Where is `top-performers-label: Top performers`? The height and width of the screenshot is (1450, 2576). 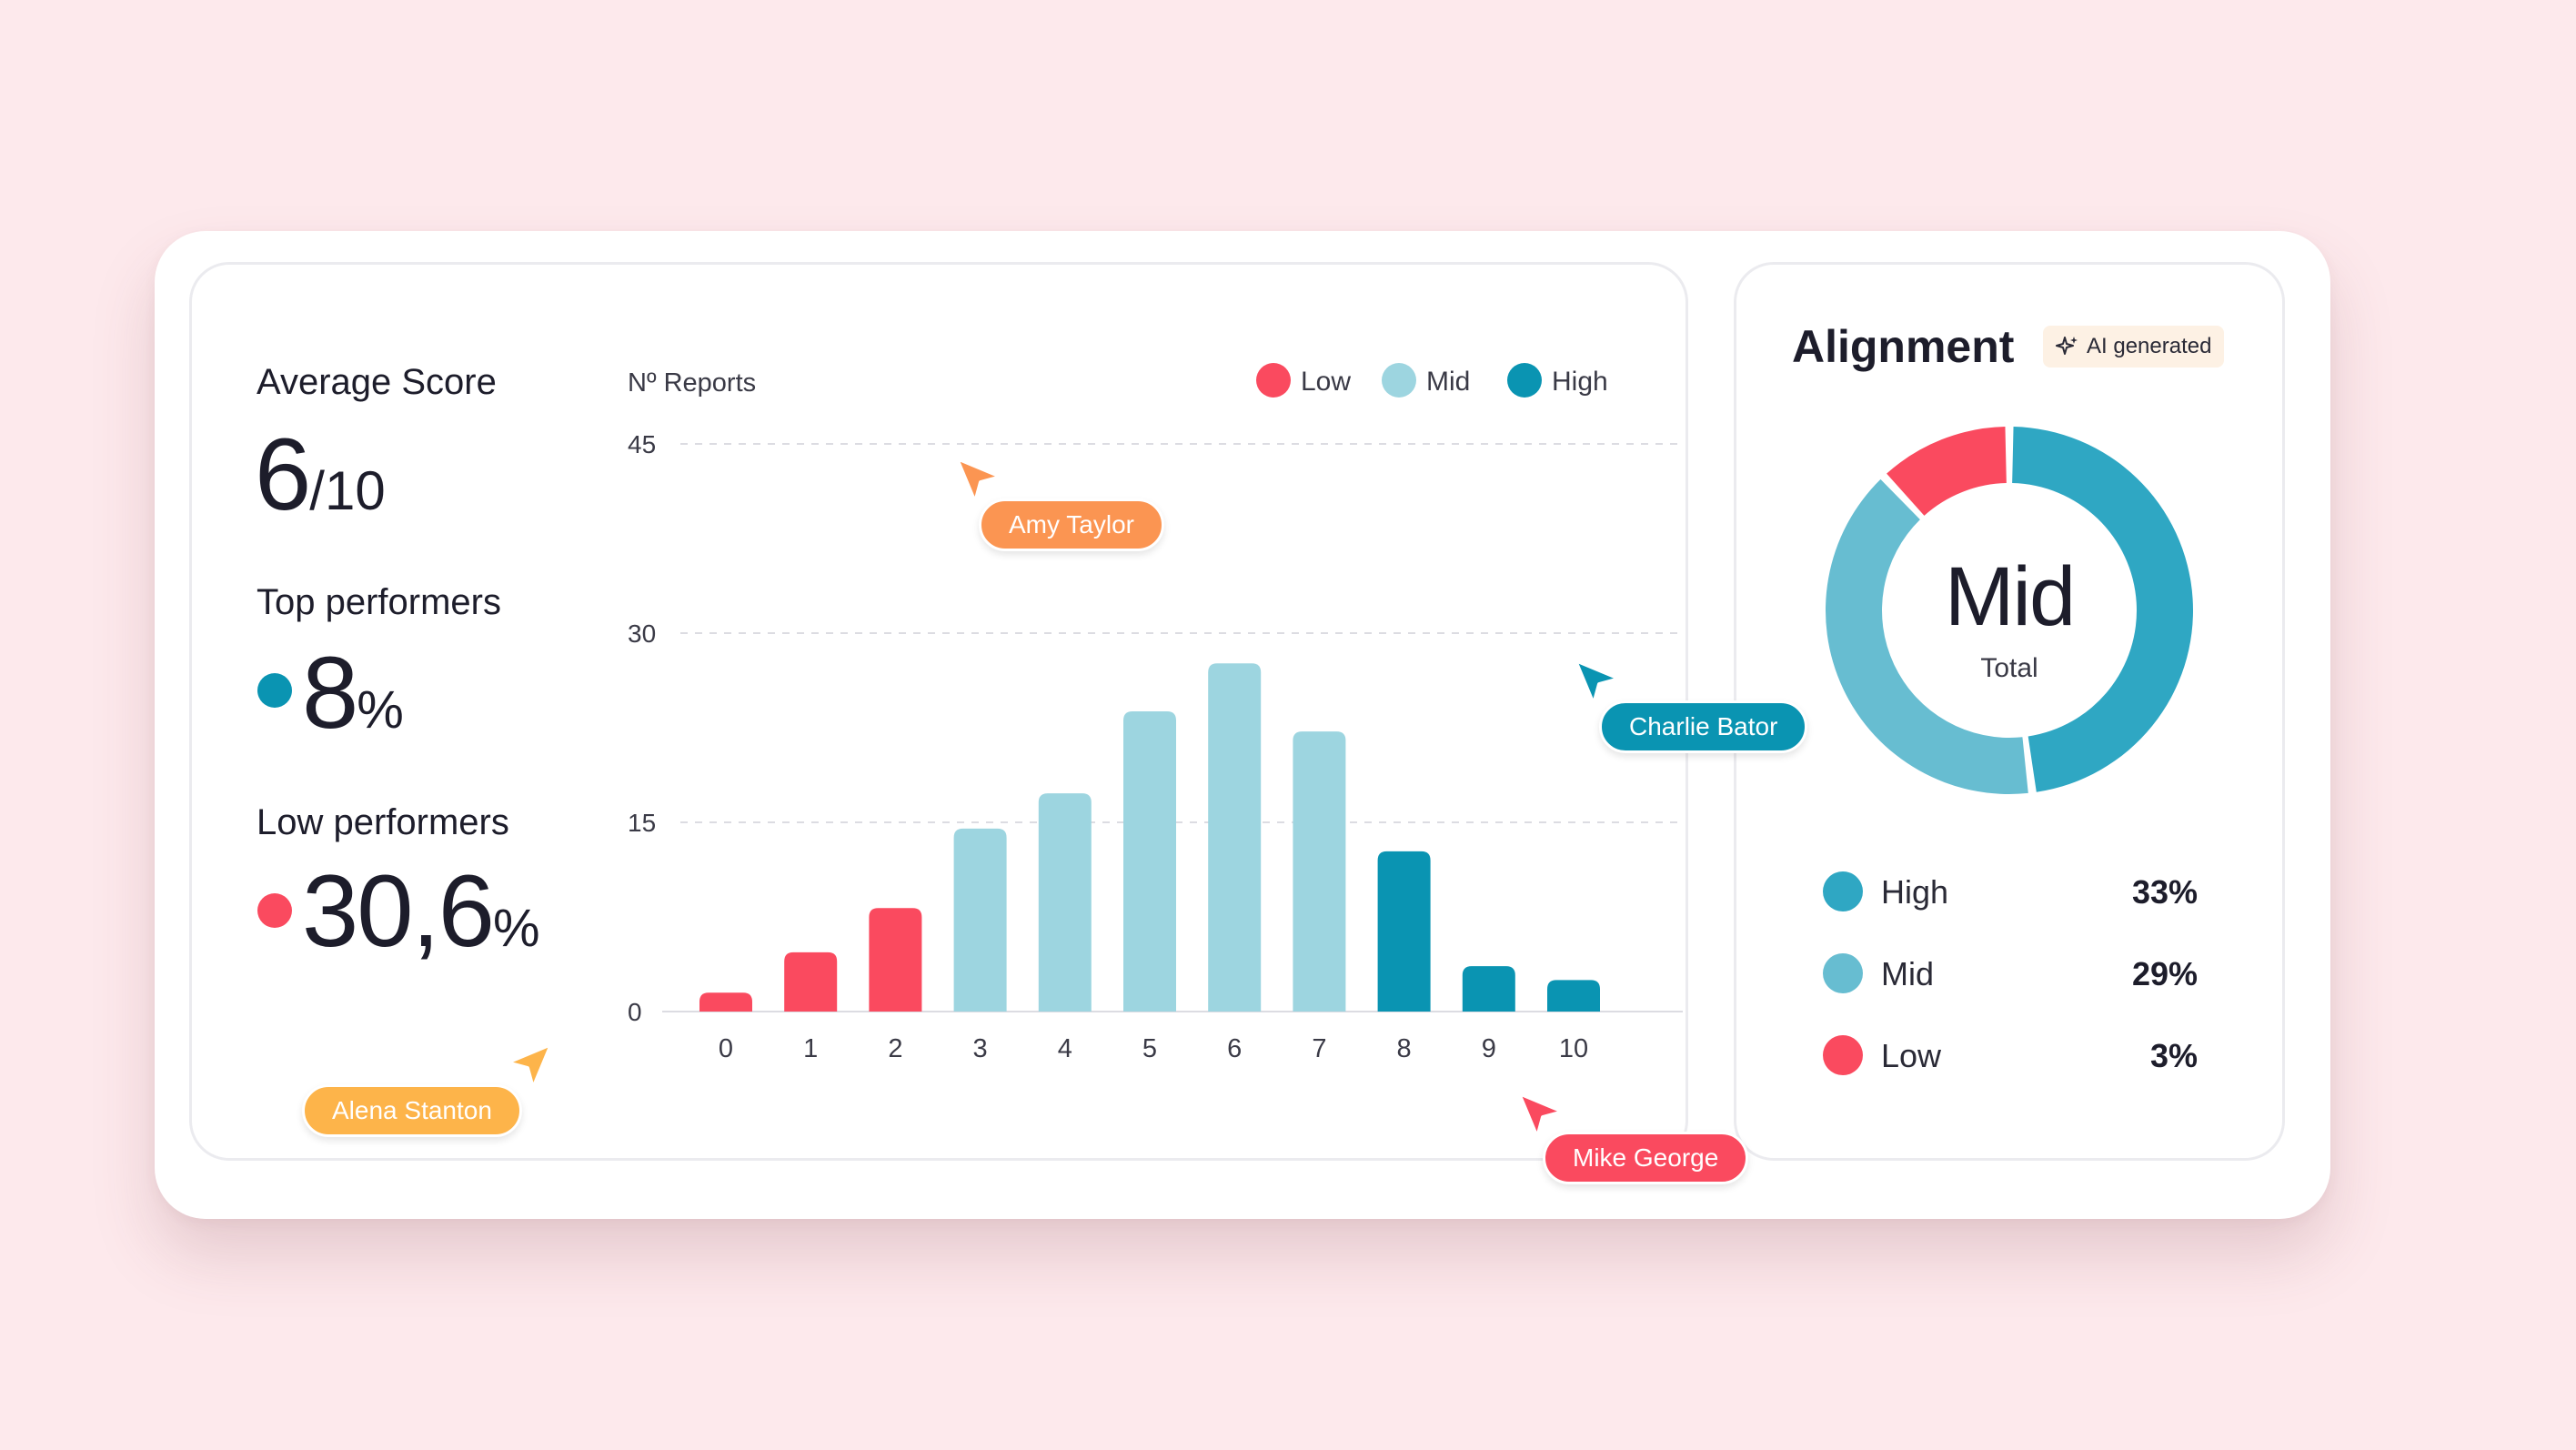
top-performers-label: Top performers is located at coordinates (379, 602).